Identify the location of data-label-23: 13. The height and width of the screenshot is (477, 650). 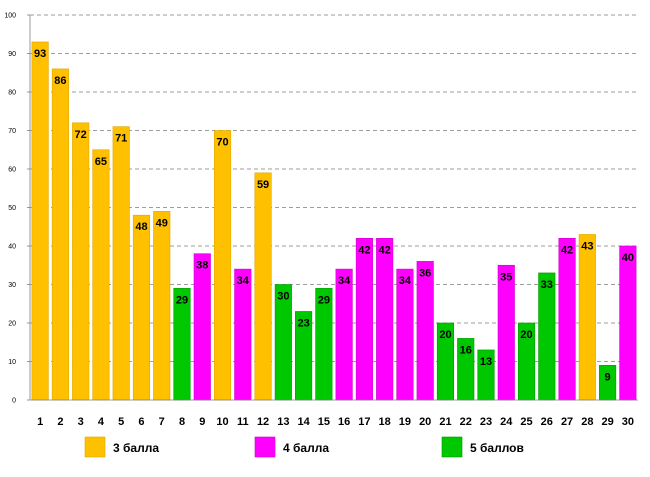
(486, 362).